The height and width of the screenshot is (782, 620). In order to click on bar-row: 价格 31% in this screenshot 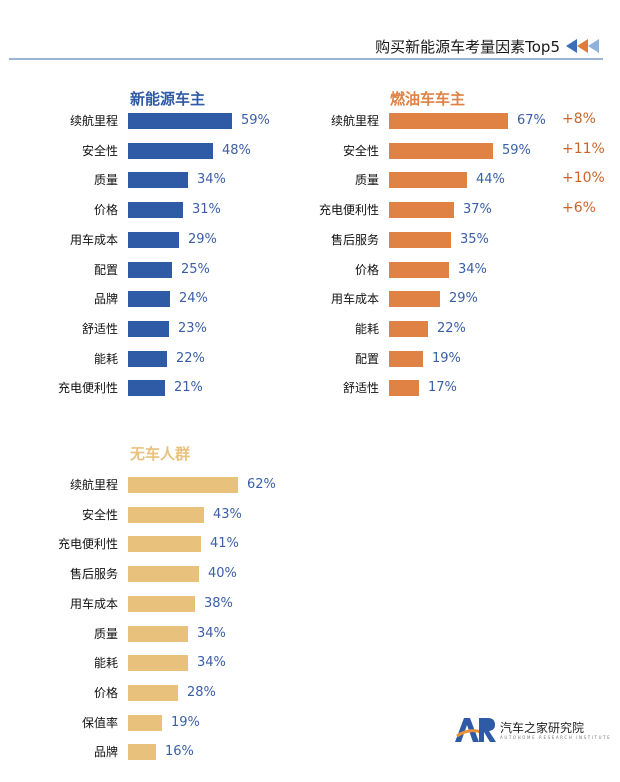, I will do `click(110, 210)`.